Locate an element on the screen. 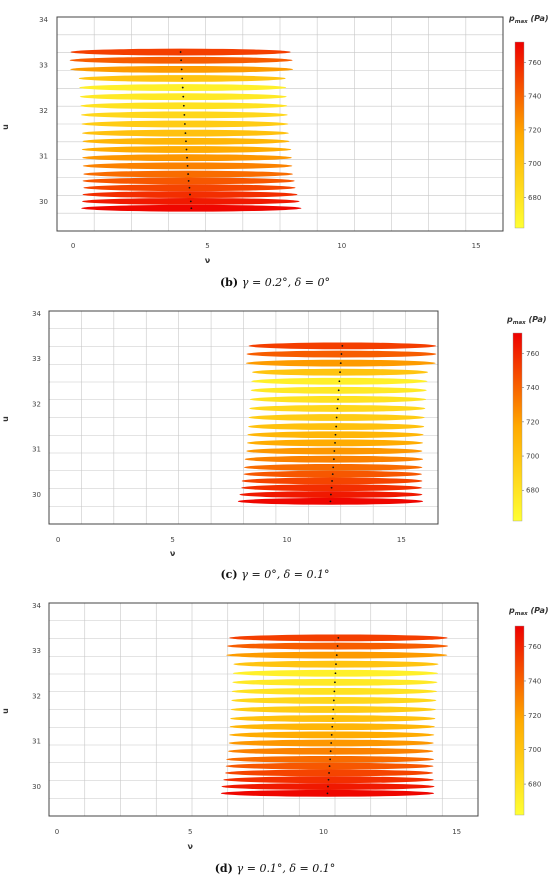  panel-parameters: γ = 0.2°, δ = 0° is located at coordinates (286, 282).